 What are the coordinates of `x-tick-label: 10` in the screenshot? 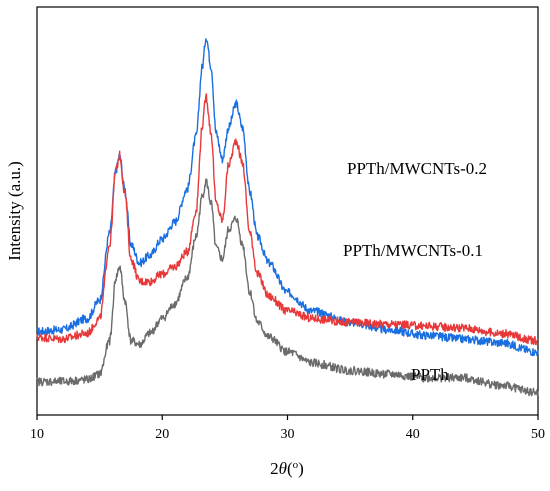 It's located at (37, 434).